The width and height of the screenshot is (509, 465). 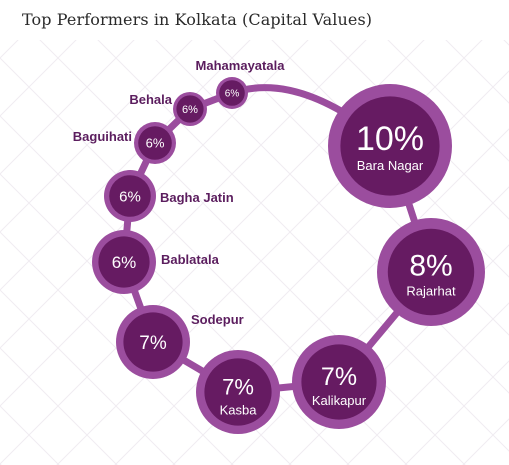 I want to click on value-label: 10%, so click(x=390, y=139).